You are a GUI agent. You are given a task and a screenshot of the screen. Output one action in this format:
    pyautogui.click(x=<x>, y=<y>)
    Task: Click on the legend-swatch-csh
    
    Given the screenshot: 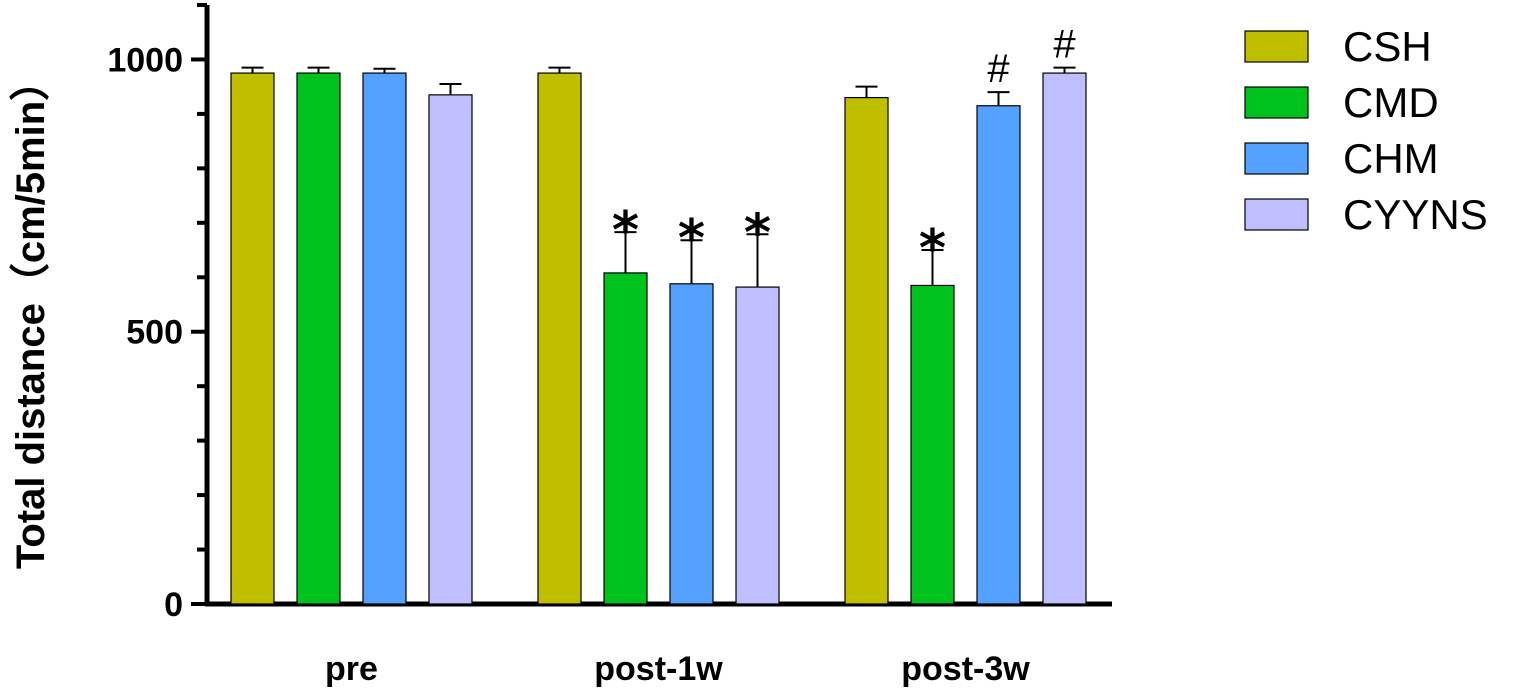 What is the action you would take?
    pyautogui.click(x=1276, y=46)
    